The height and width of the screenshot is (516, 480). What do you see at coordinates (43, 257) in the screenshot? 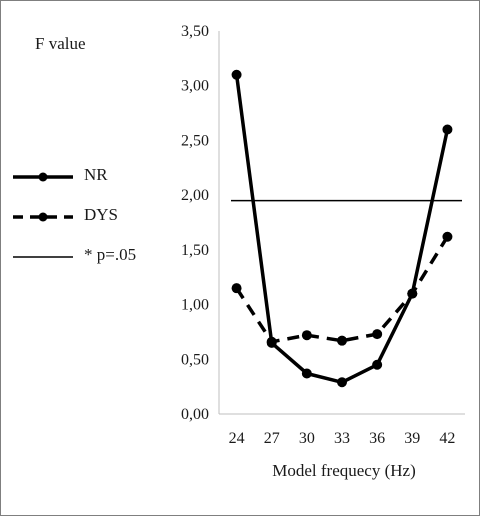
I see `legend-swatch-reference` at bounding box center [43, 257].